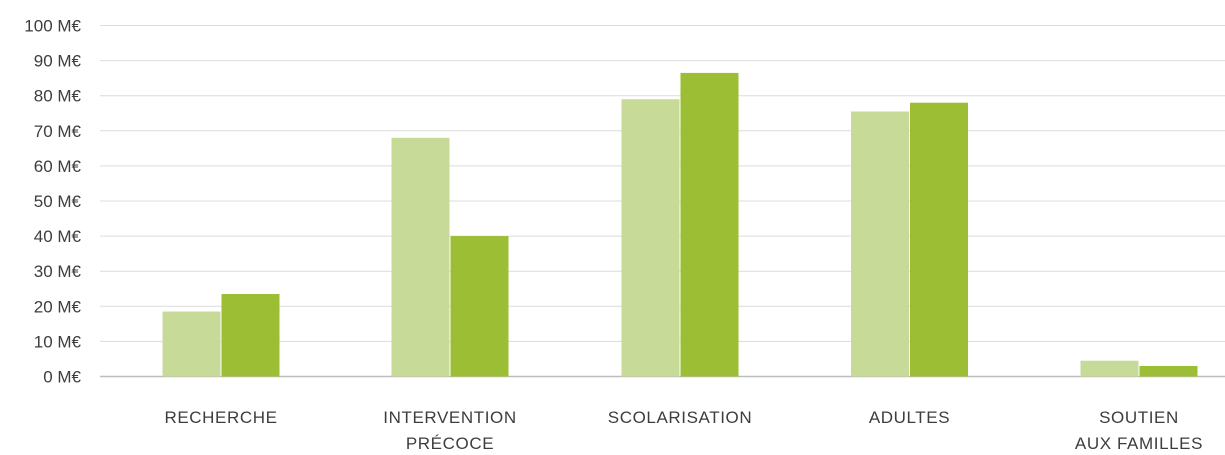 Image resolution: width=1225 pixels, height=455 pixels. I want to click on y-tick-label: 10 M€, so click(58, 341).